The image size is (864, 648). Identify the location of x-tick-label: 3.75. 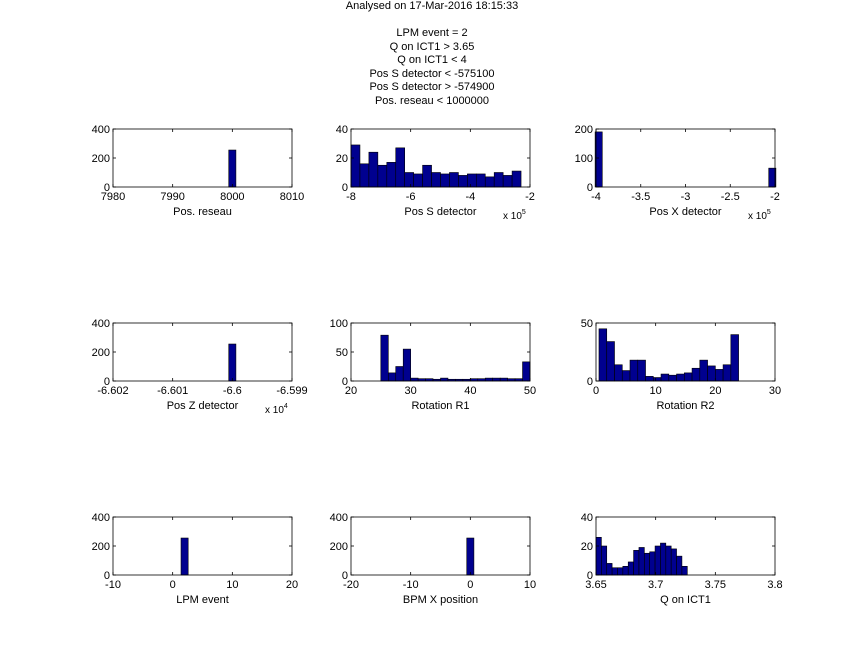
(715, 585).